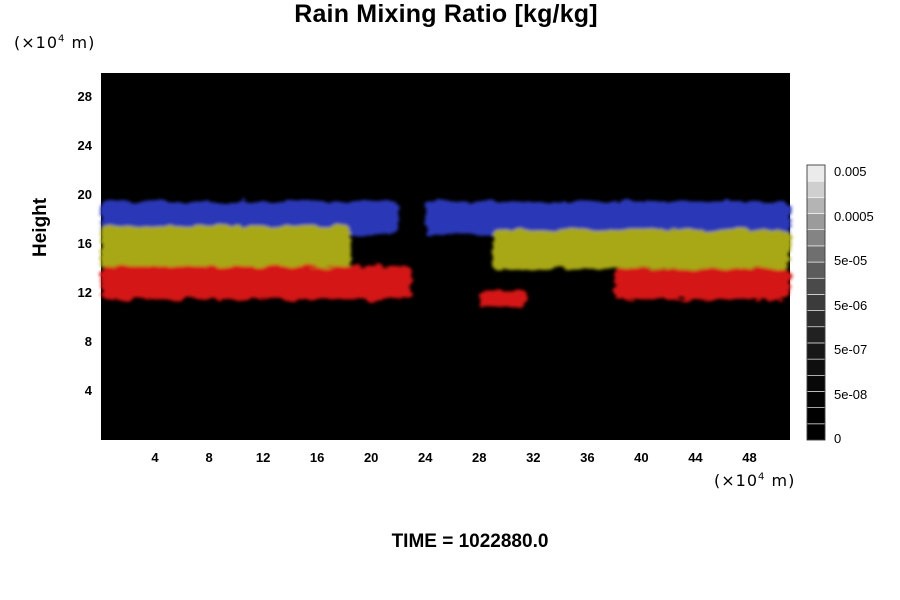 Image resolution: width=900 pixels, height=600 pixels. I want to click on colorbar, so click(816, 302).